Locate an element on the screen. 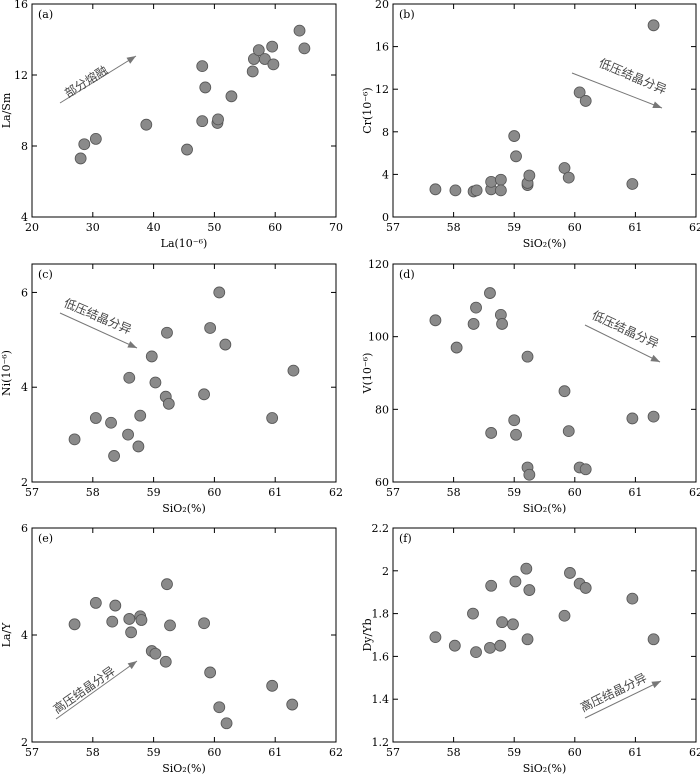 Image resolution: width=700 pixels, height=776 pixels. y-axis-title: La/Y is located at coordinates (6, 635).